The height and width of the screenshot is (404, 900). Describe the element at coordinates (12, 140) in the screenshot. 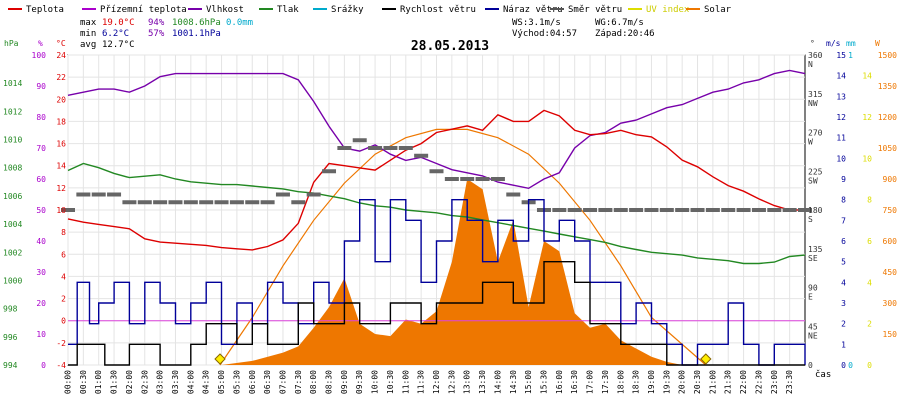

I see `axis-press-tick: 1010` at that location.